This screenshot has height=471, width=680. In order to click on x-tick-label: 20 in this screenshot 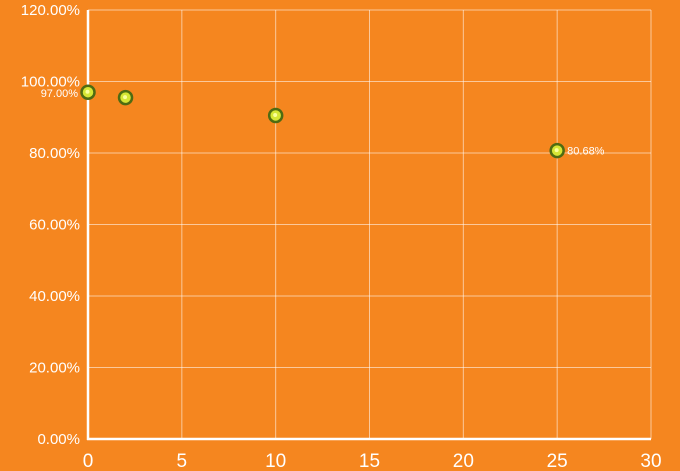, I will do `click(463, 461)`.